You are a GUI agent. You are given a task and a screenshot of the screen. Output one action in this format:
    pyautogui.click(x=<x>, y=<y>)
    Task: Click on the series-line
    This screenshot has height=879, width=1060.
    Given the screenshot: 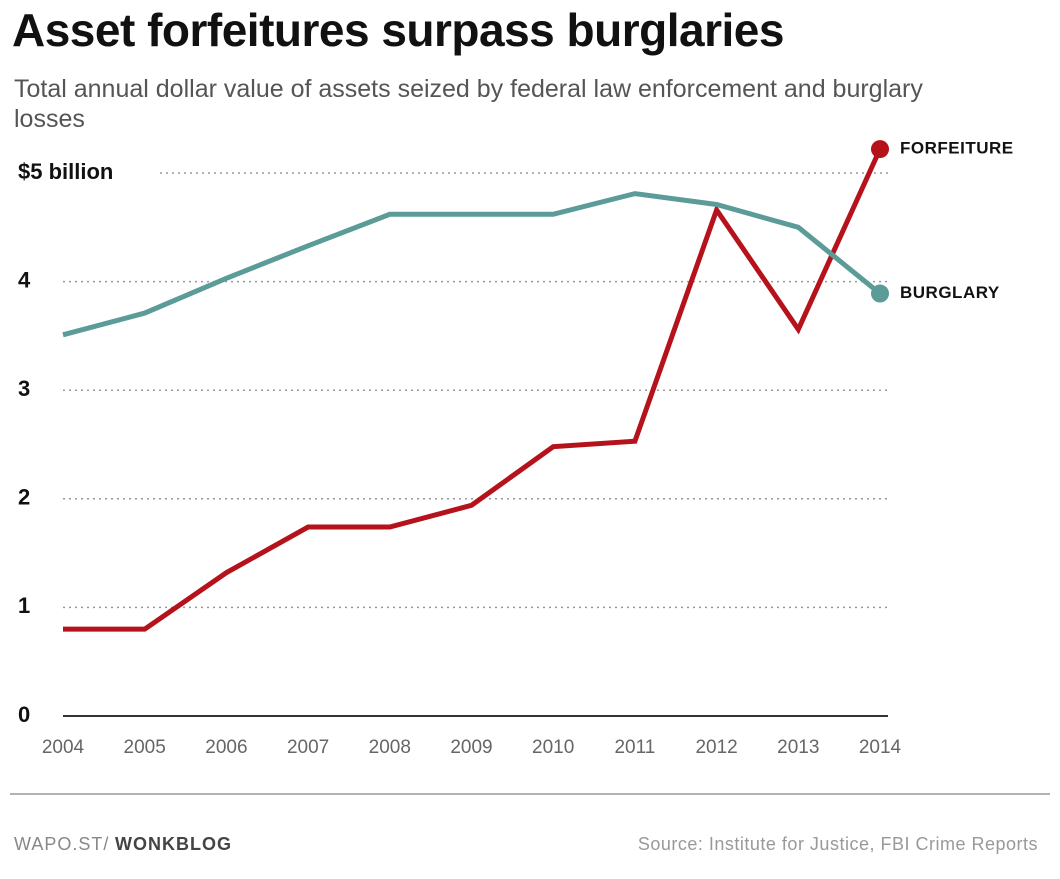 What is the action you would take?
    pyautogui.click(x=472, y=264)
    